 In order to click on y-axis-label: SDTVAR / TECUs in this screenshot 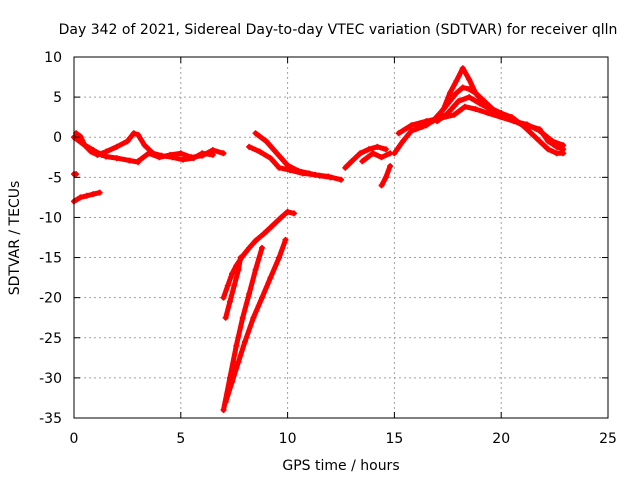, I will do `click(15, 238)`.